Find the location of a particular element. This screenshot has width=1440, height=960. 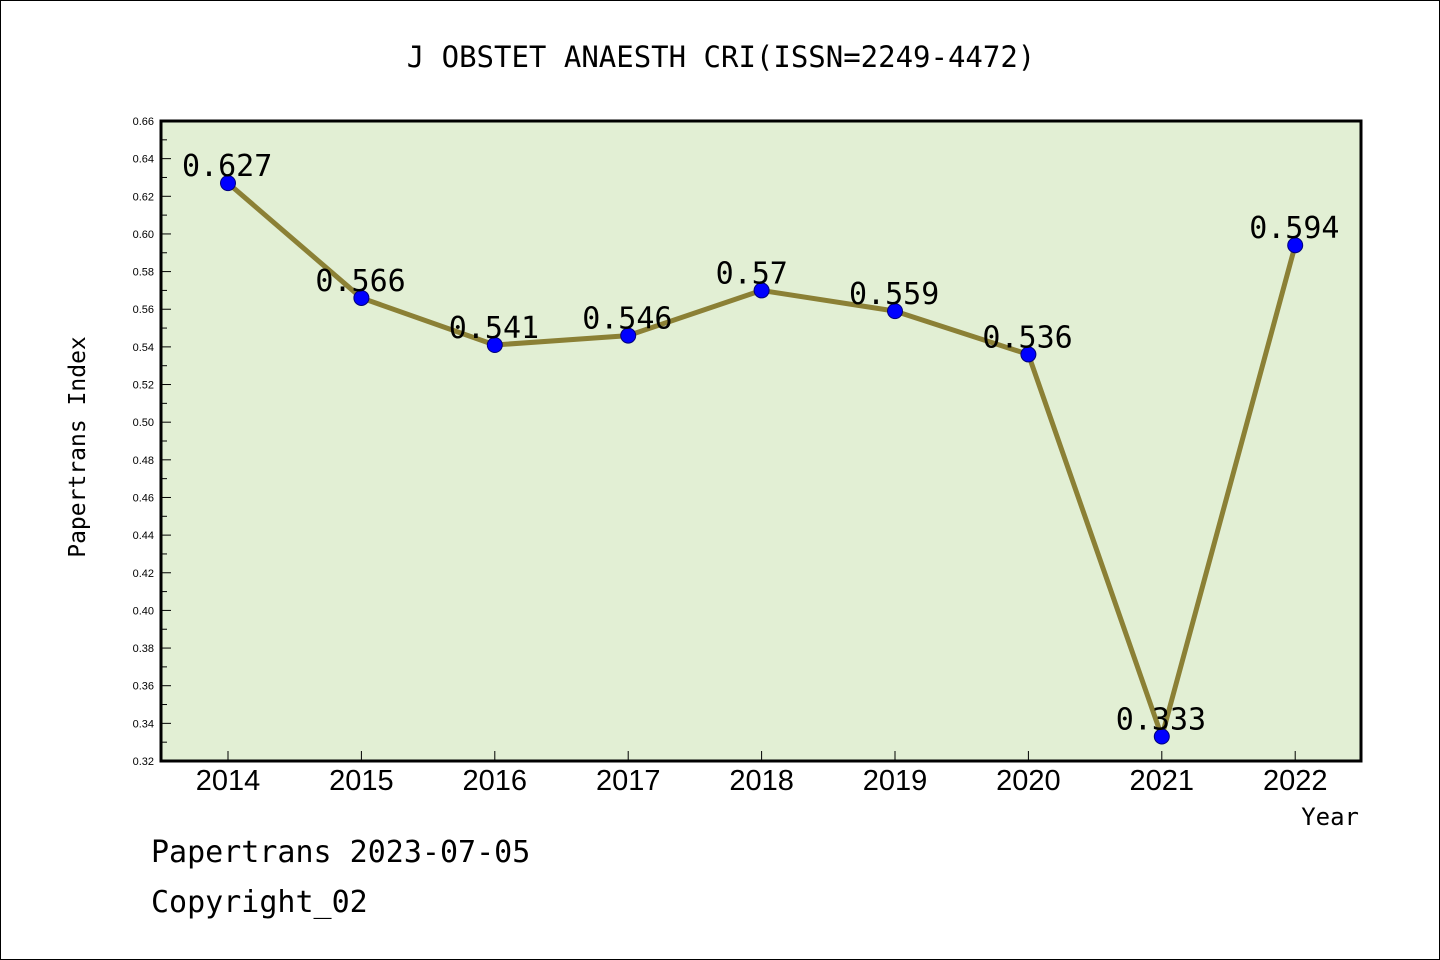

y-tick-label: 0.58 is located at coordinates (143, 273).